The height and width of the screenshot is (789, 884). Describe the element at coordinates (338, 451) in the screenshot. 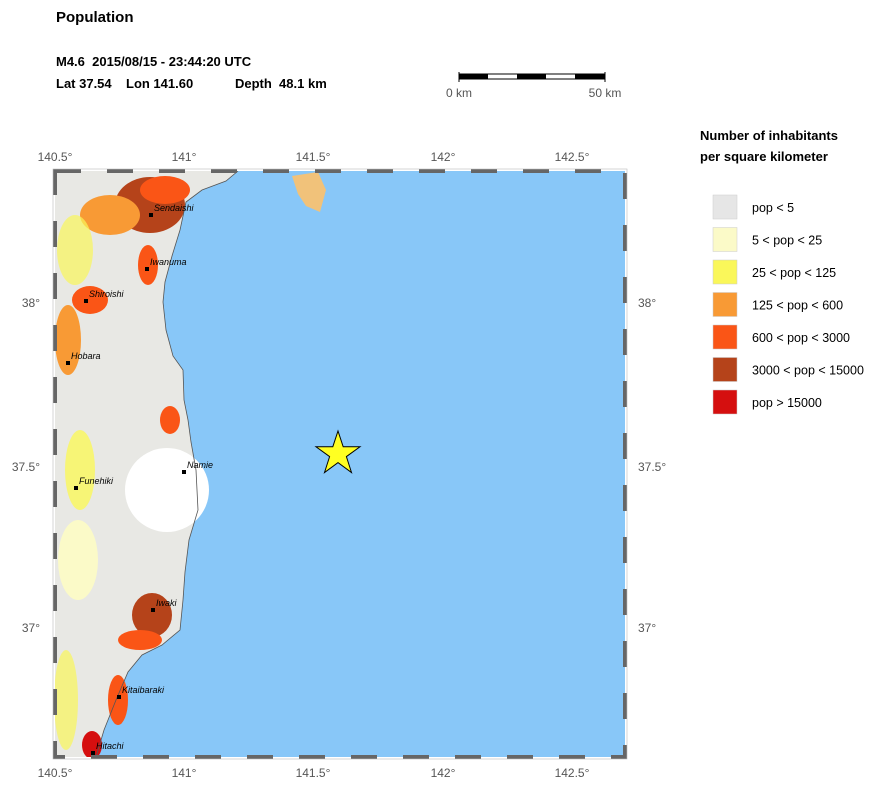

I see `epicenter-star` at that location.